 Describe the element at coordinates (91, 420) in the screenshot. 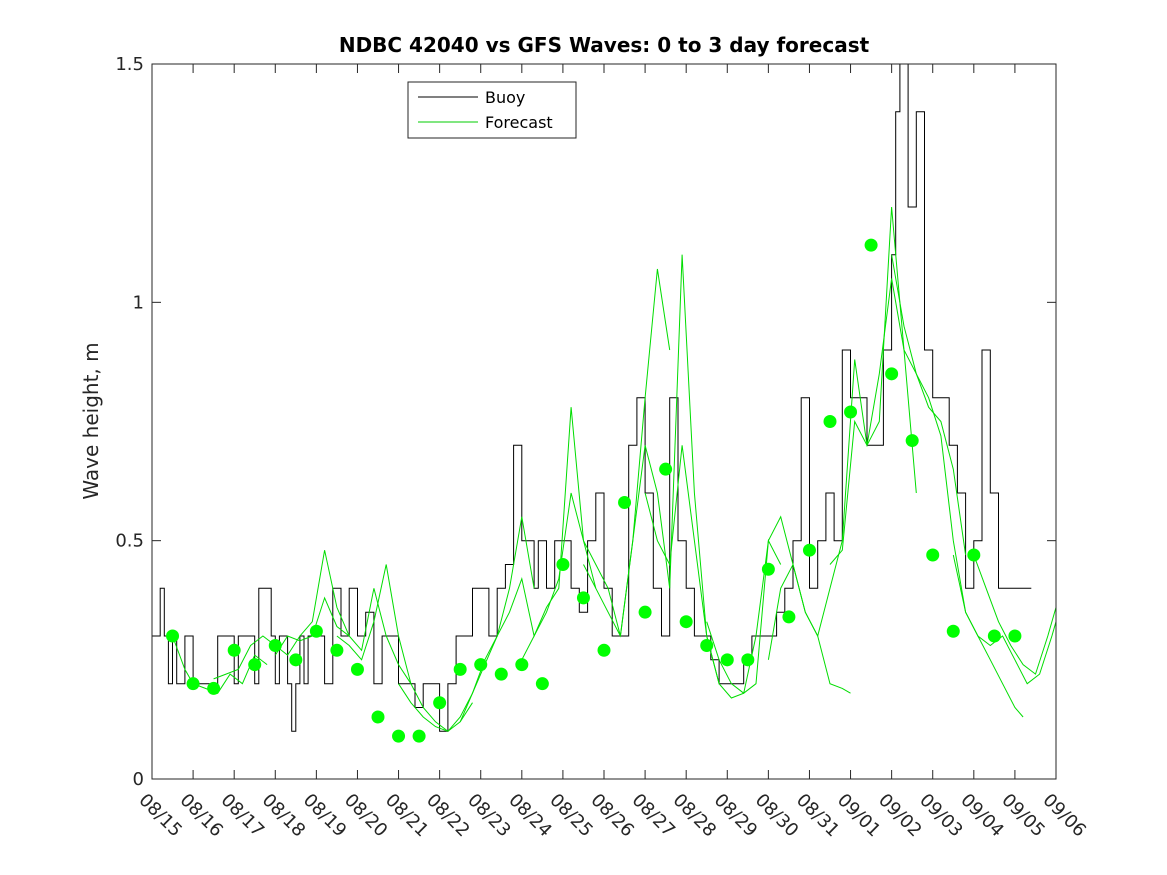

I see `y-axis-title: Wave height, m` at that location.